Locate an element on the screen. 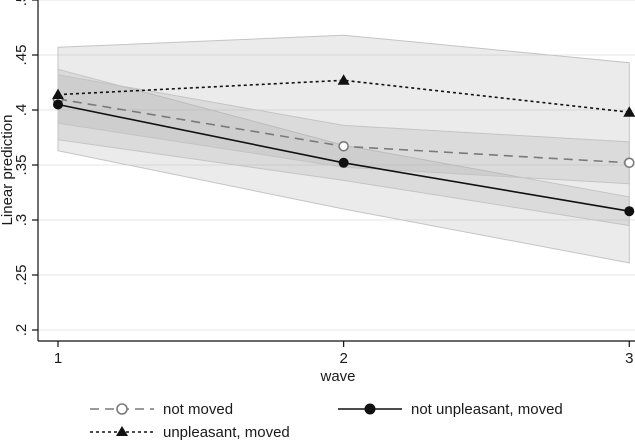 The image size is (635, 443). y-tick-label: .5 is located at coordinates (21, 3).